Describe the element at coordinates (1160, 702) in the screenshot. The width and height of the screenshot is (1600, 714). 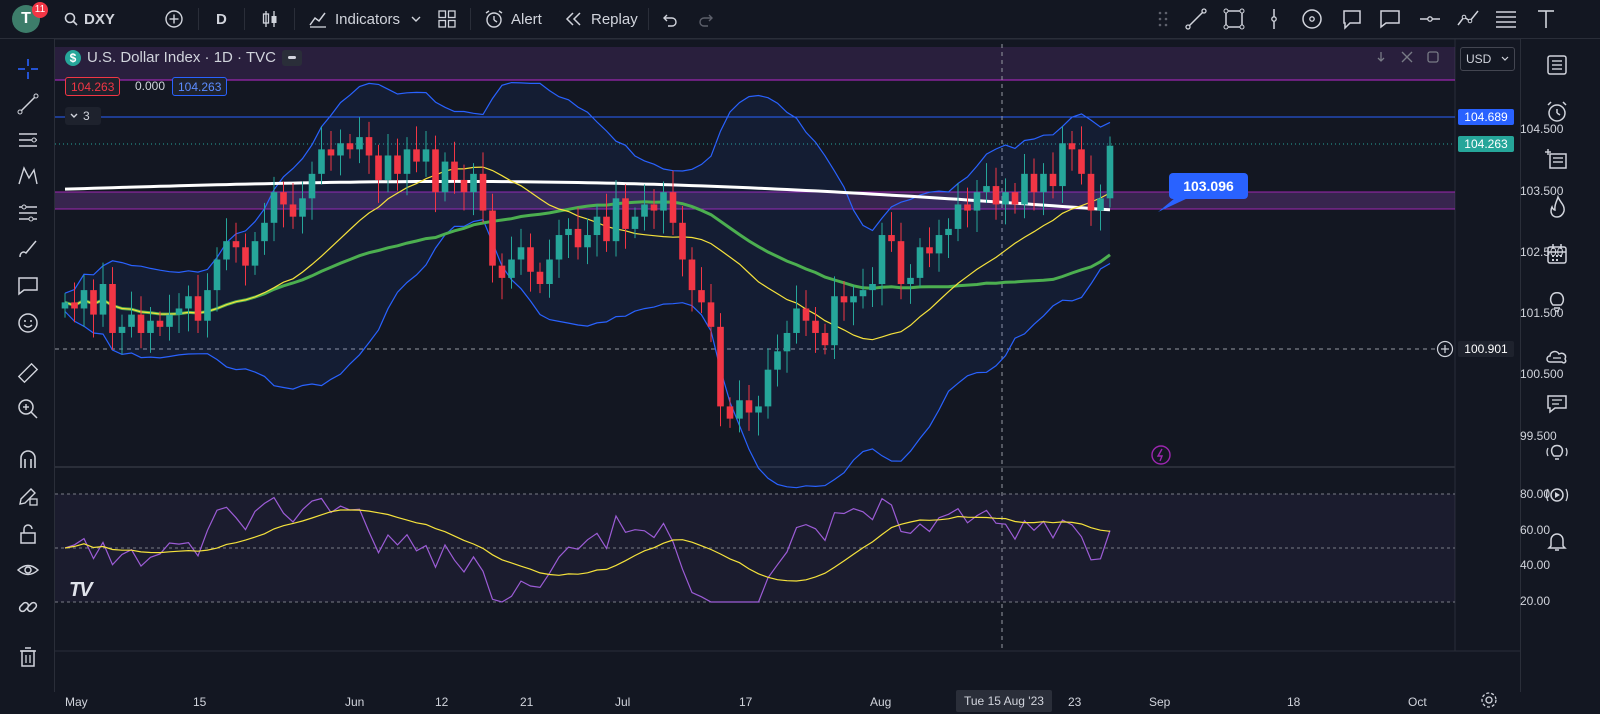
I see `x-tick: Sep` at that location.